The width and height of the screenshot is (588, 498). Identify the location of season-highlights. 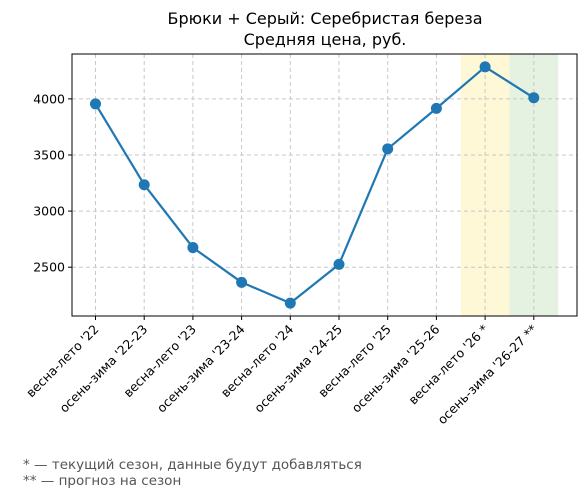
(509, 185).